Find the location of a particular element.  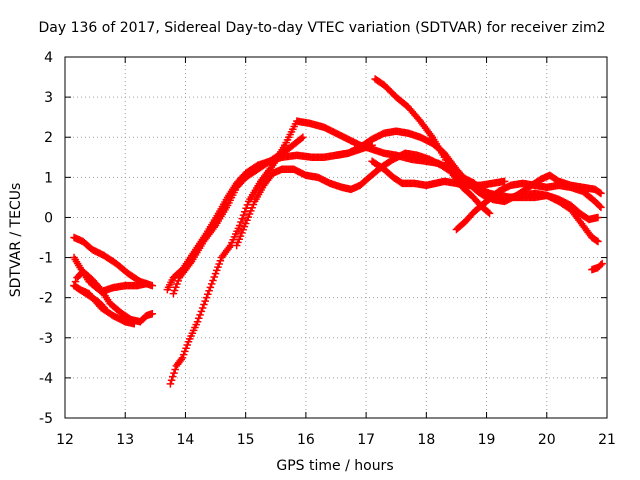

y-tick-label: -2 is located at coordinates (46, 299).